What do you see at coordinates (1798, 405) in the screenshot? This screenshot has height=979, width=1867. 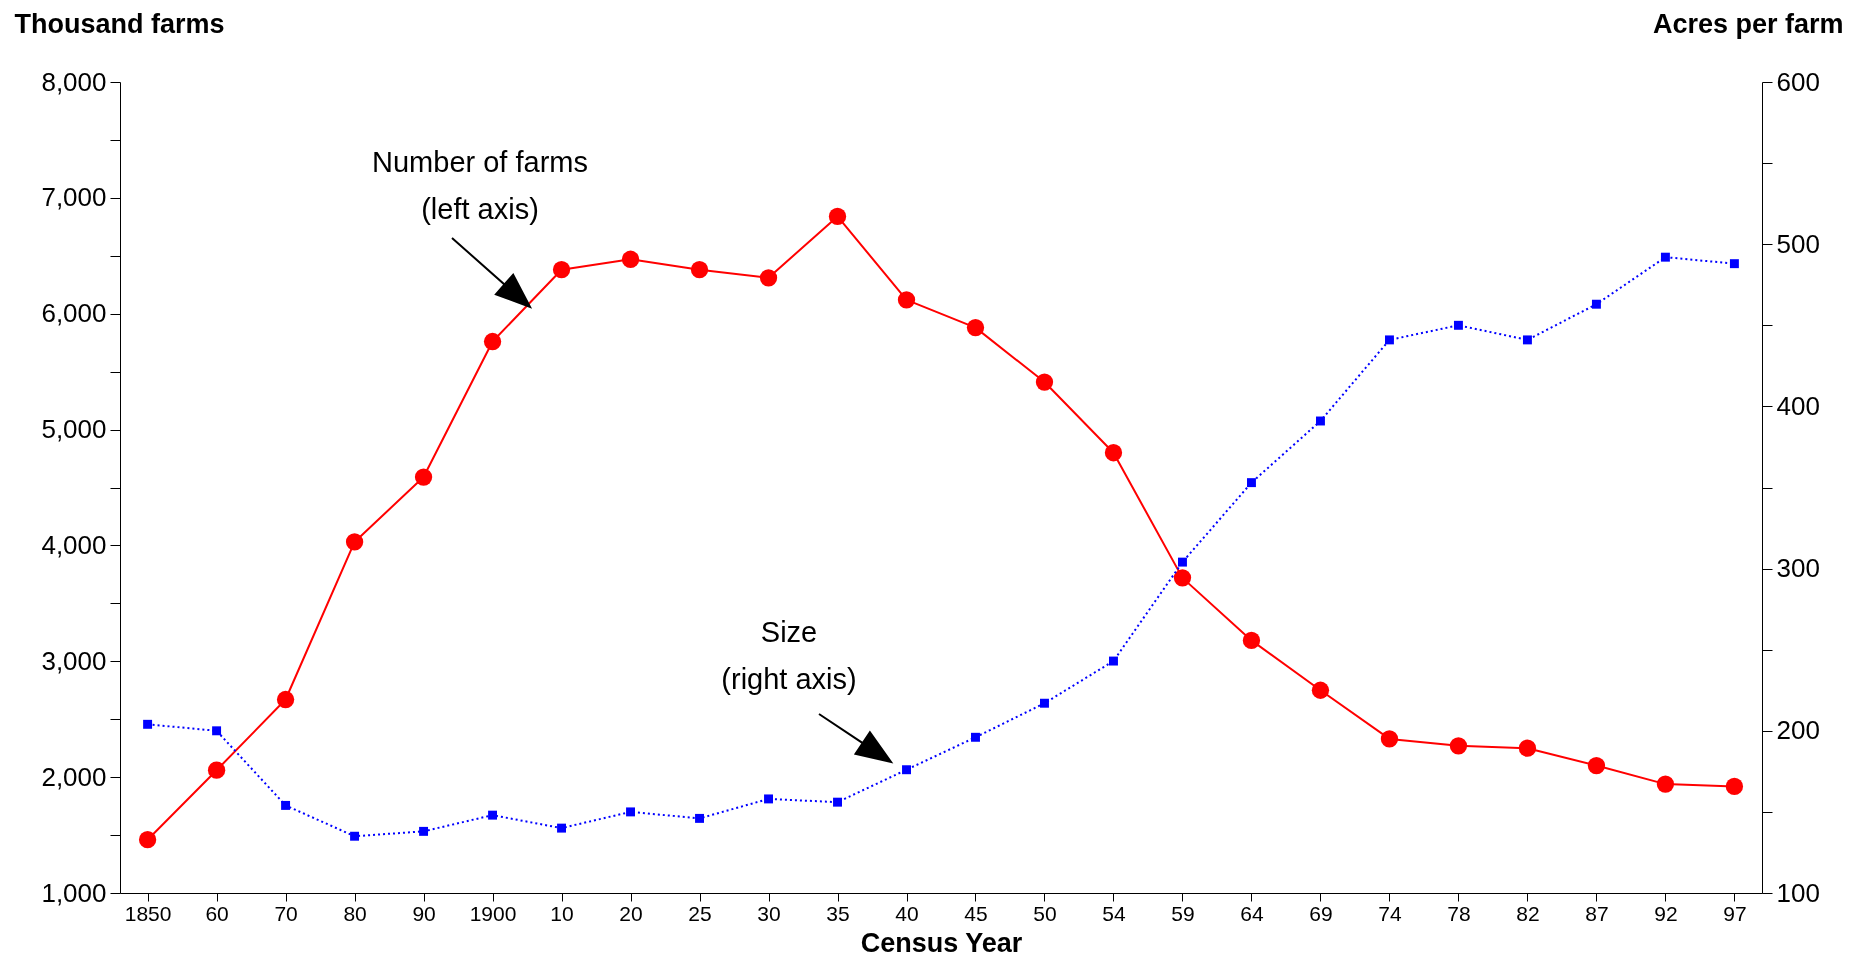 I see `y2-tick-label: 400` at bounding box center [1798, 405].